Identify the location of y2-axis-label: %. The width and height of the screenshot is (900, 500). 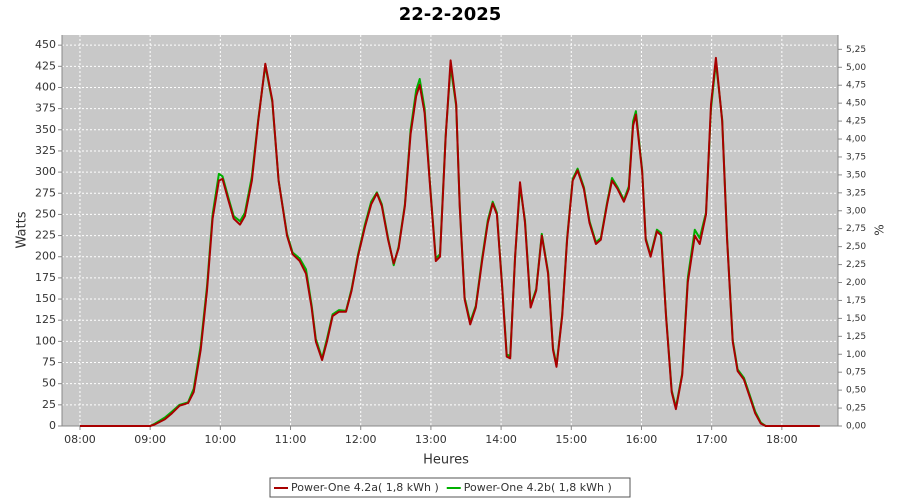
(880, 229).